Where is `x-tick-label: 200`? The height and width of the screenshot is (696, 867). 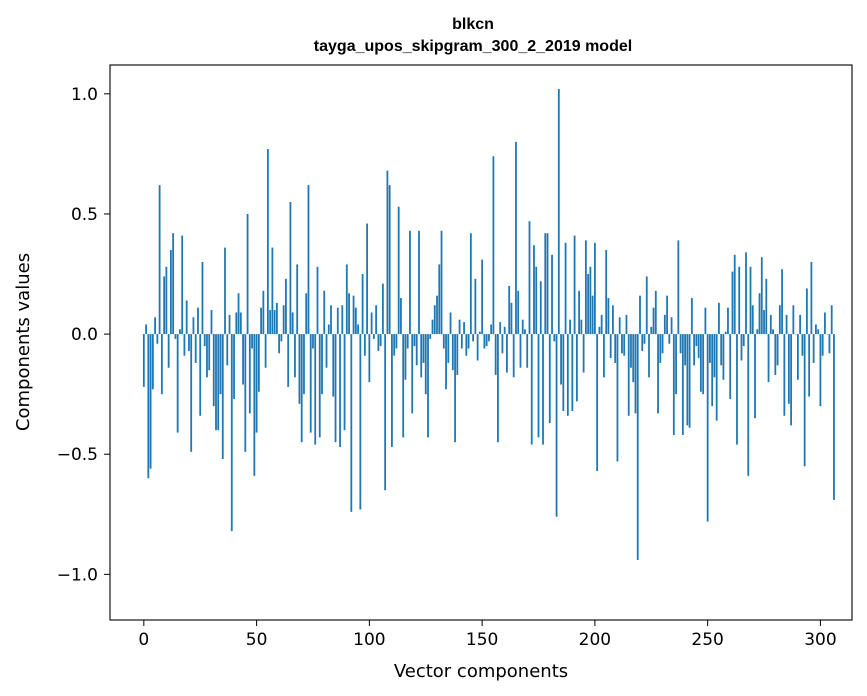
x-tick-label: 200 is located at coordinates (595, 640).